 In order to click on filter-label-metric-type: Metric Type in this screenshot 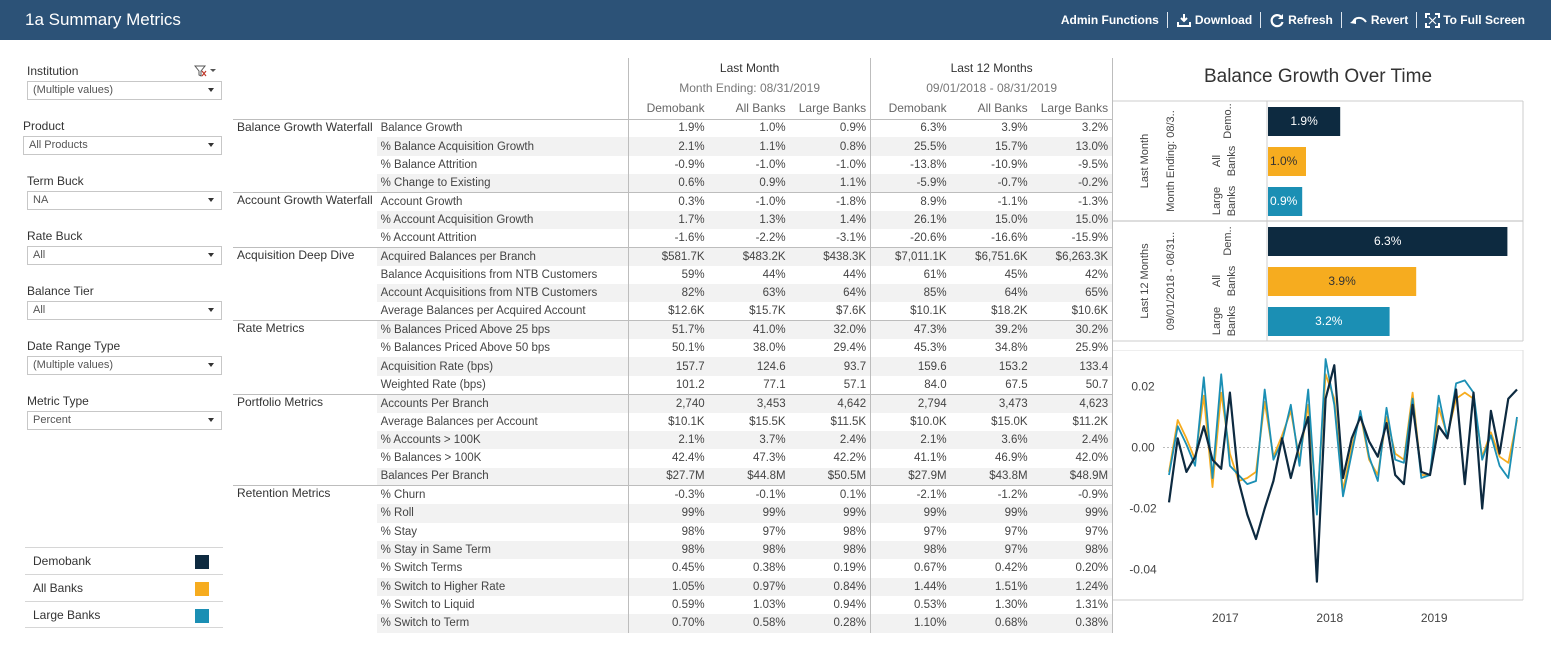, I will do `click(58, 401)`.